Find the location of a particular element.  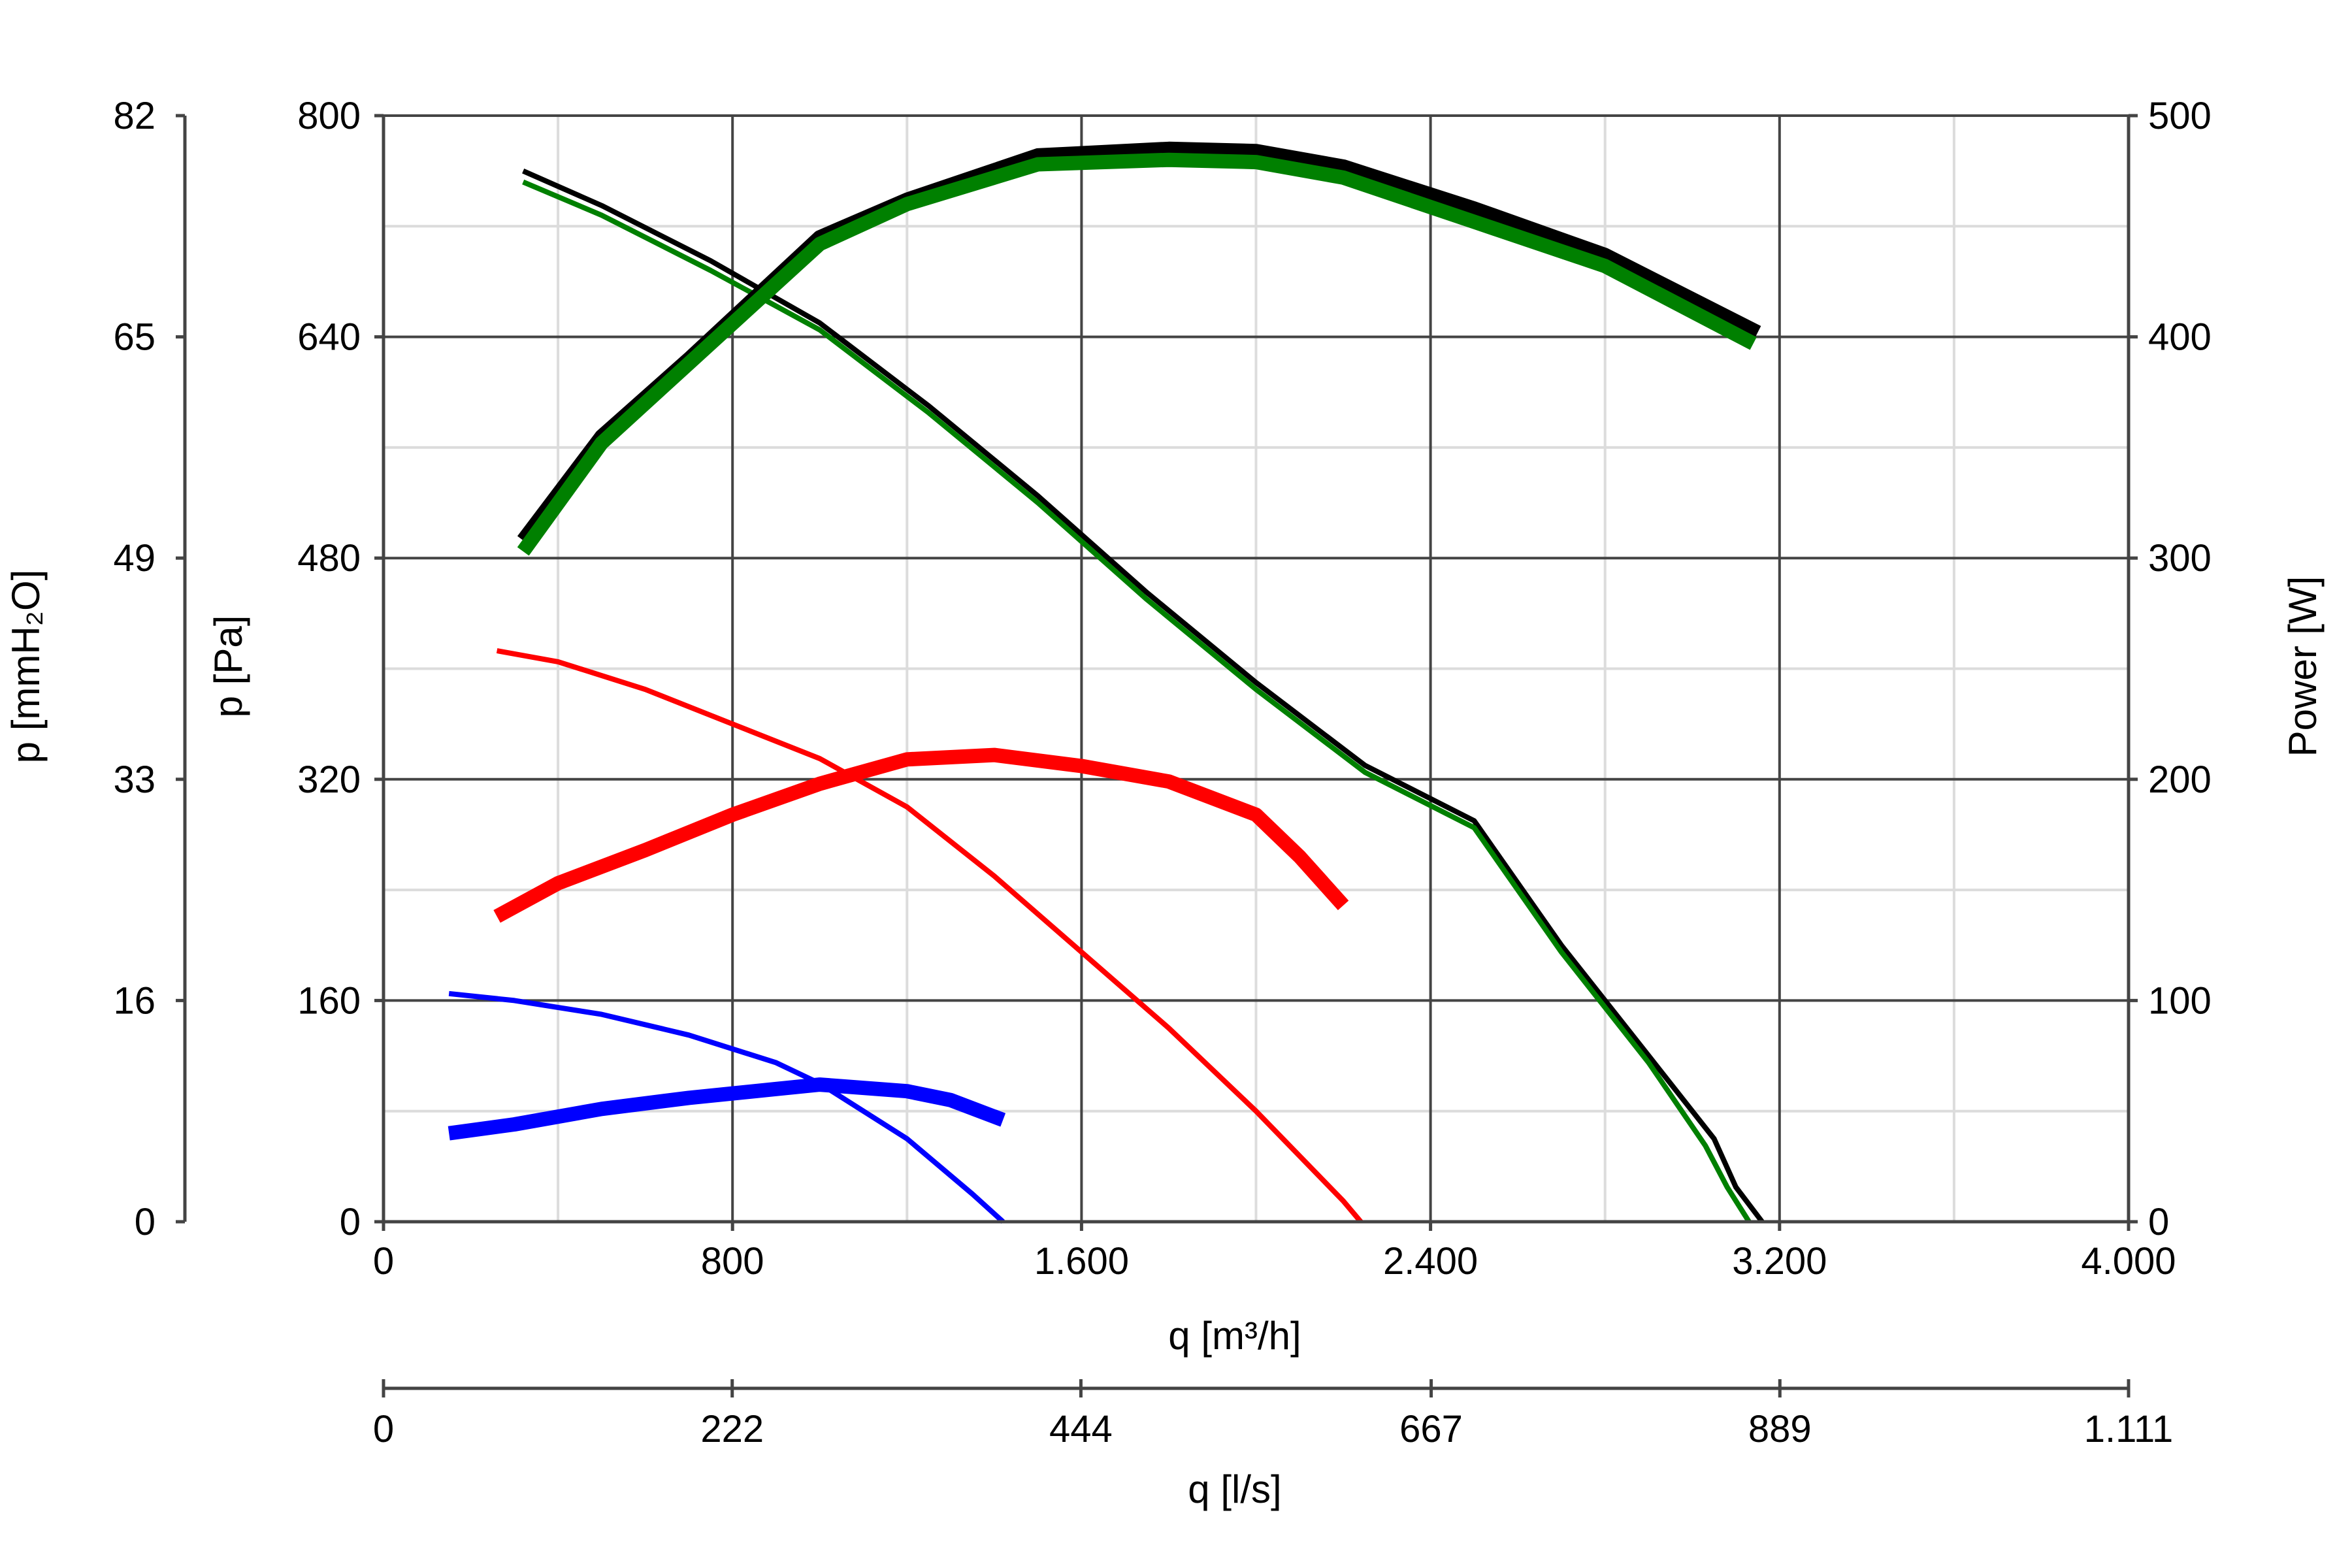

y-tick-label: 800 is located at coordinates (329, 116).